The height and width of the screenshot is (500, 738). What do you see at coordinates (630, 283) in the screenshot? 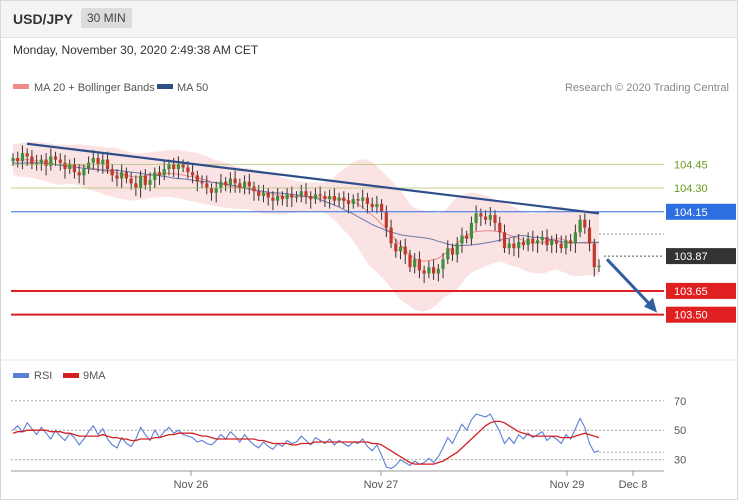
I see `projection-arrow-shaft` at bounding box center [630, 283].